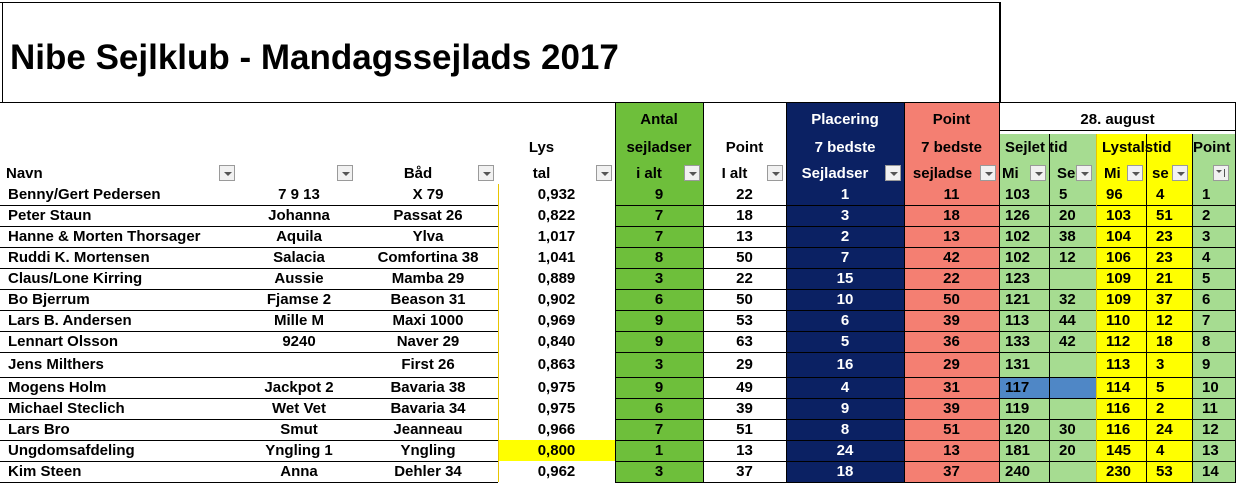  What do you see at coordinates (66, 408) in the screenshot?
I see `cell-navn: Michael Steclich` at bounding box center [66, 408].